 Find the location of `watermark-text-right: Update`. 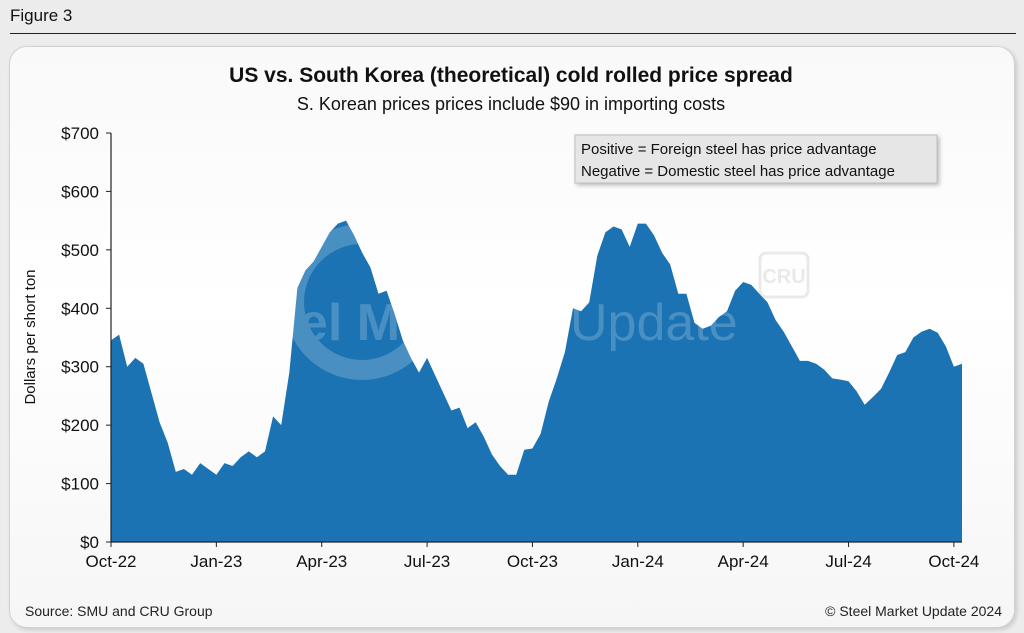

watermark-text-right: Update is located at coordinates (654, 323).